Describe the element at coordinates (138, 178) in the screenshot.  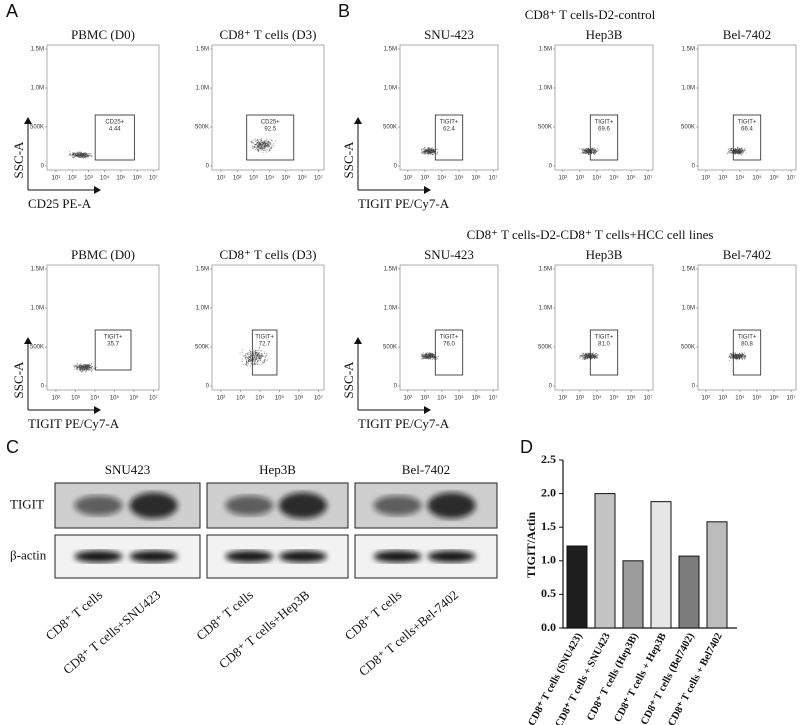
I see `x-tick-label: 10⁶` at that location.